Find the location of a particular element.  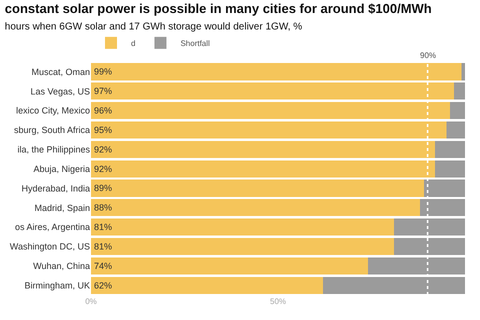

data-label: 97% is located at coordinates (103, 91).